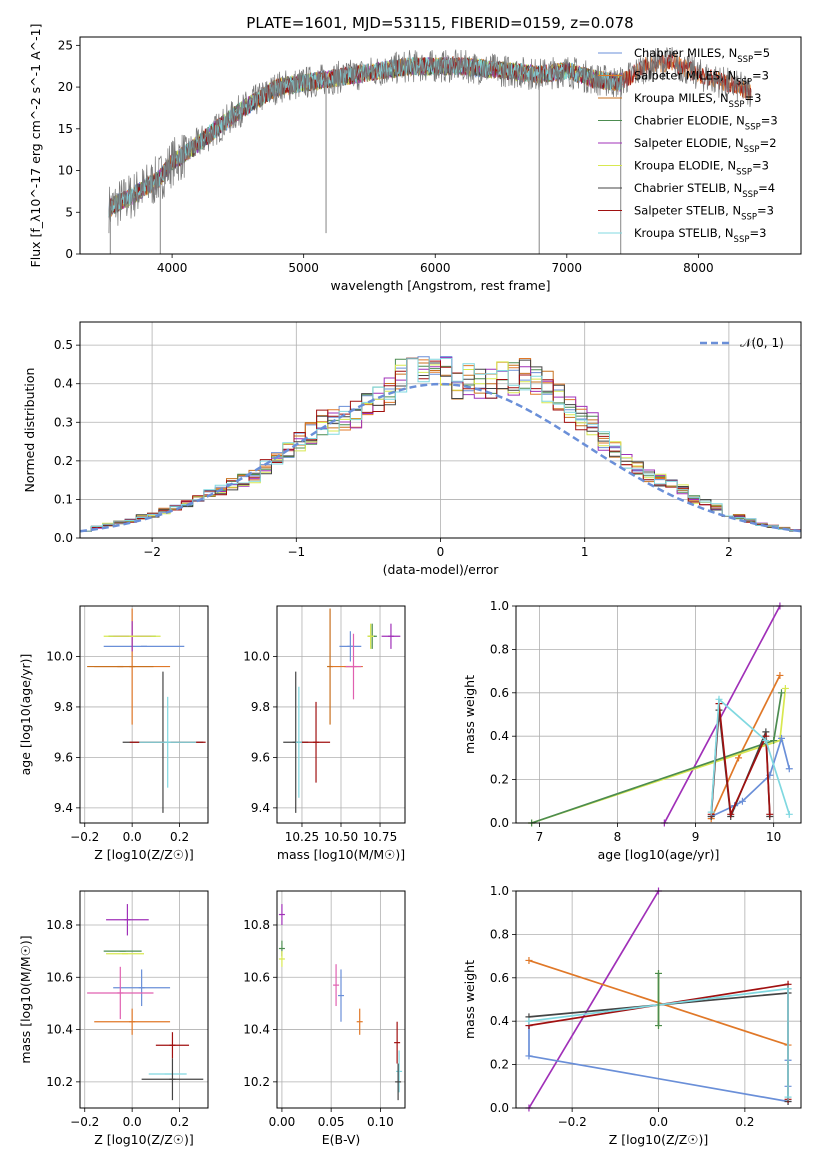 This screenshot has height=1170, width=819. I want to click on legend-label: Salpeter ELODIE, NSSP=2, so click(705, 145).